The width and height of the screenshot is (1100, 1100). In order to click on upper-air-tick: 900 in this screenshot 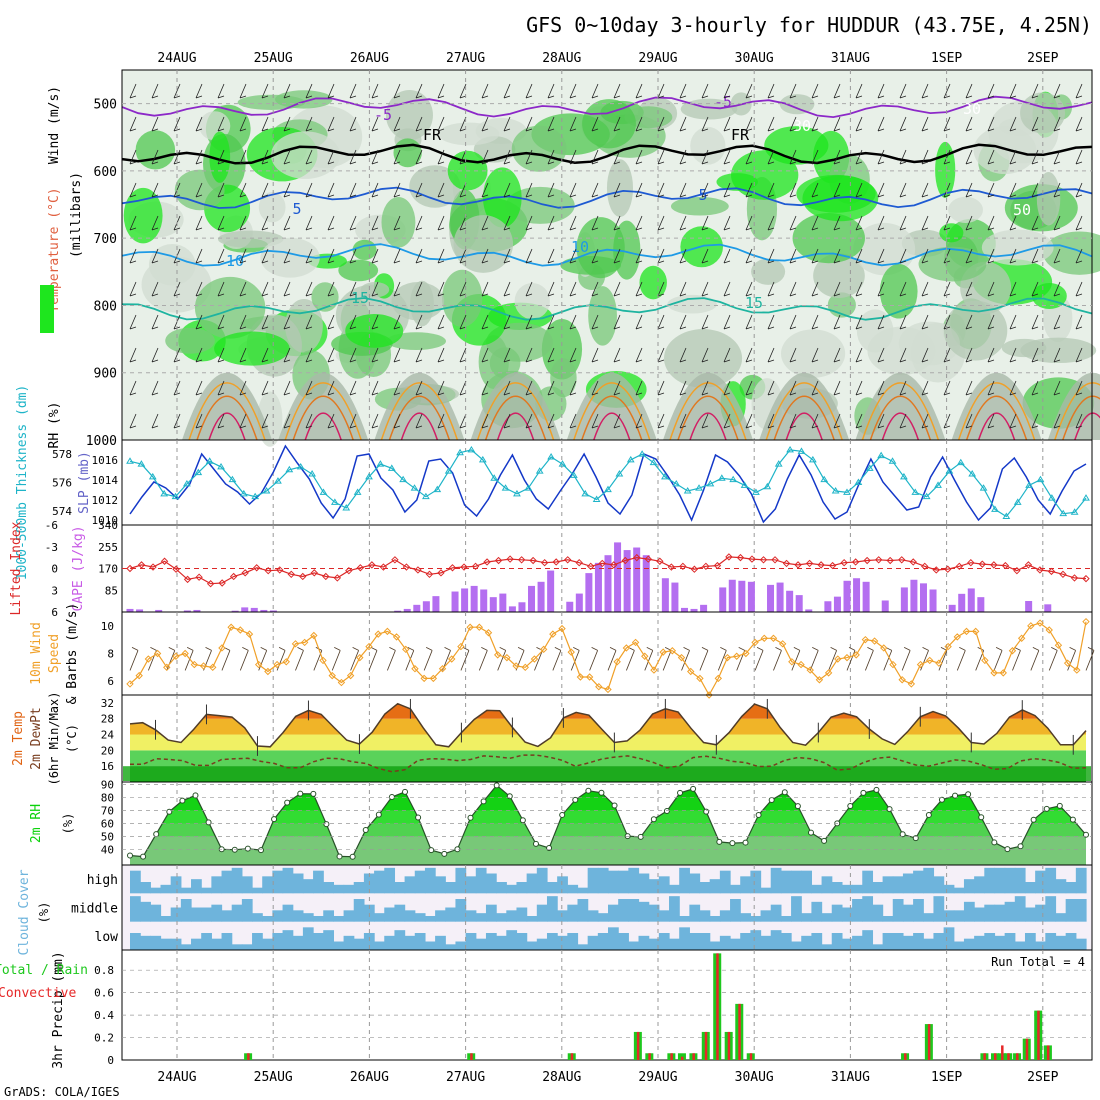, I will do `click(105, 374)`.